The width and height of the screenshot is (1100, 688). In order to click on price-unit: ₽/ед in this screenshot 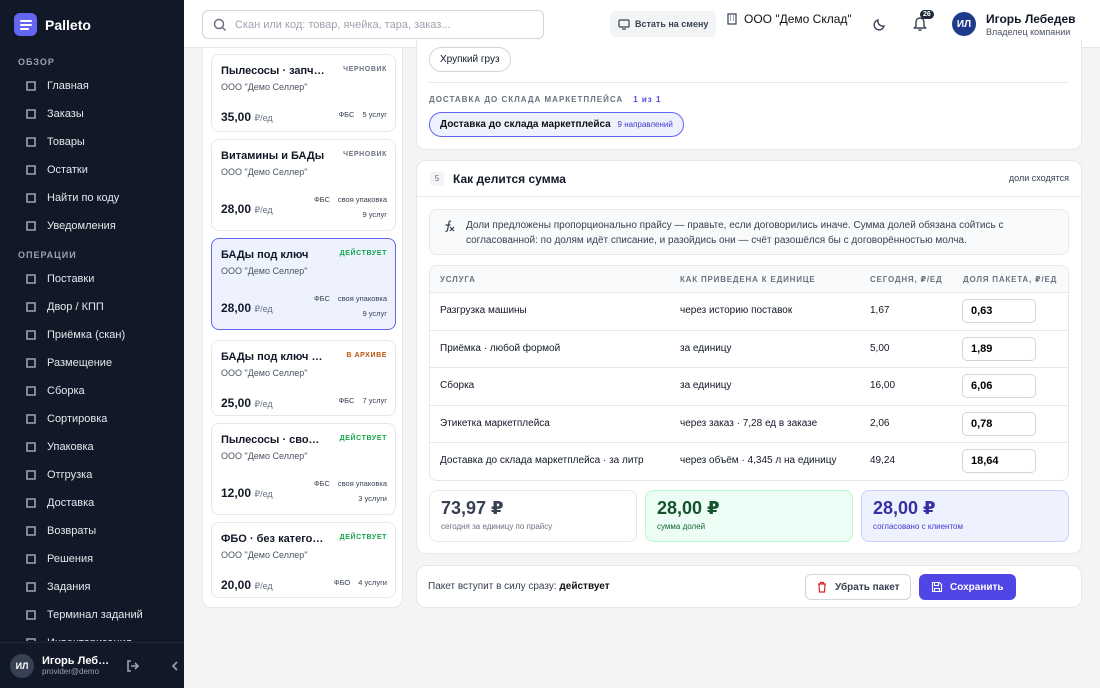, I will do `click(263, 404)`.